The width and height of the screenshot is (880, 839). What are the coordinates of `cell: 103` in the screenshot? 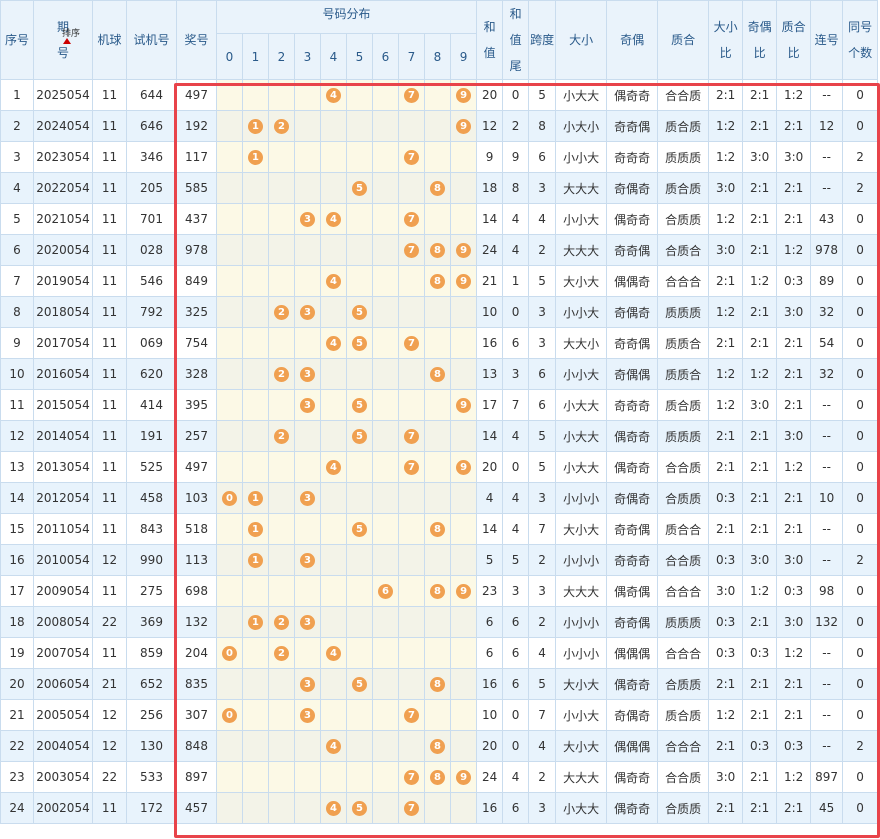 It's located at (196, 498).